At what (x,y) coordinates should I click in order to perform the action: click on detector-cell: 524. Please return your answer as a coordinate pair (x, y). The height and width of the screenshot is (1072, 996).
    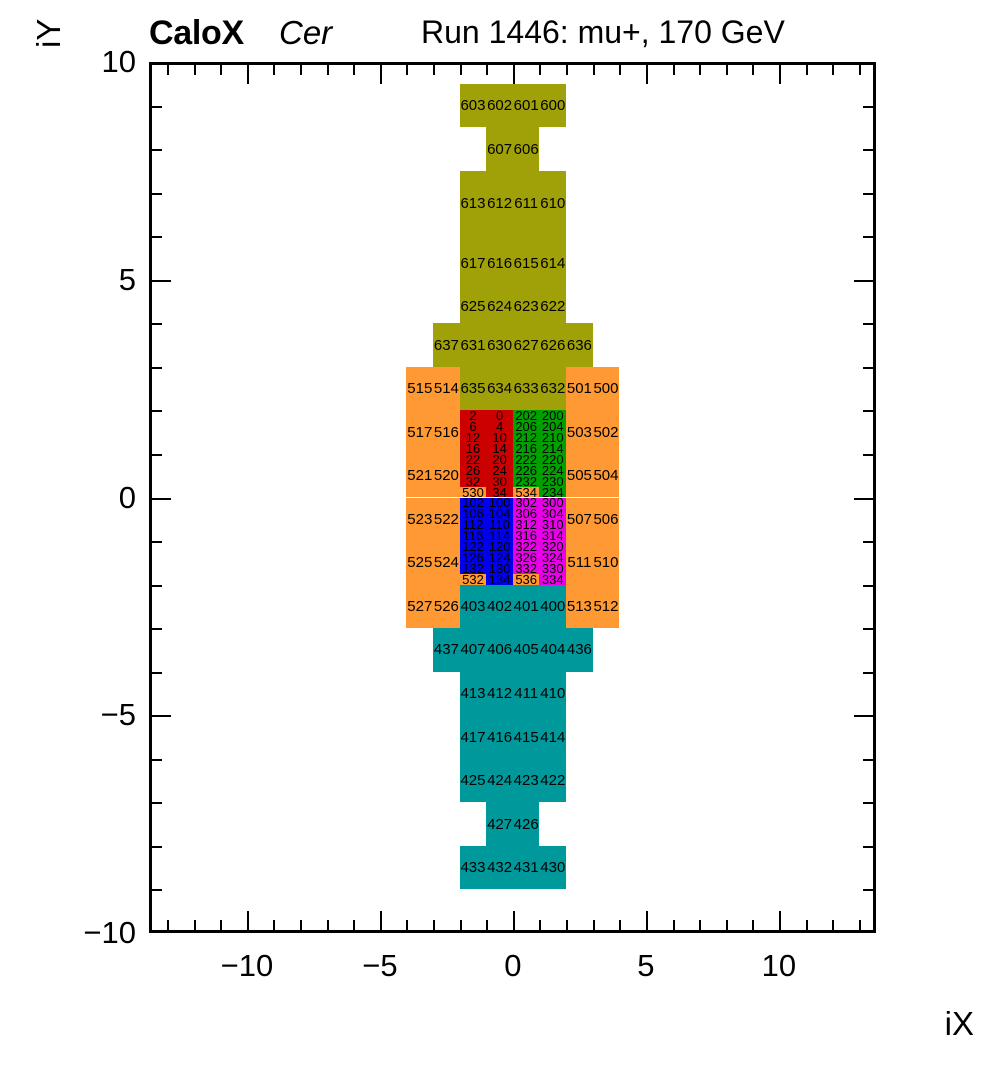
    Looking at the image, I should click on (446, 563).